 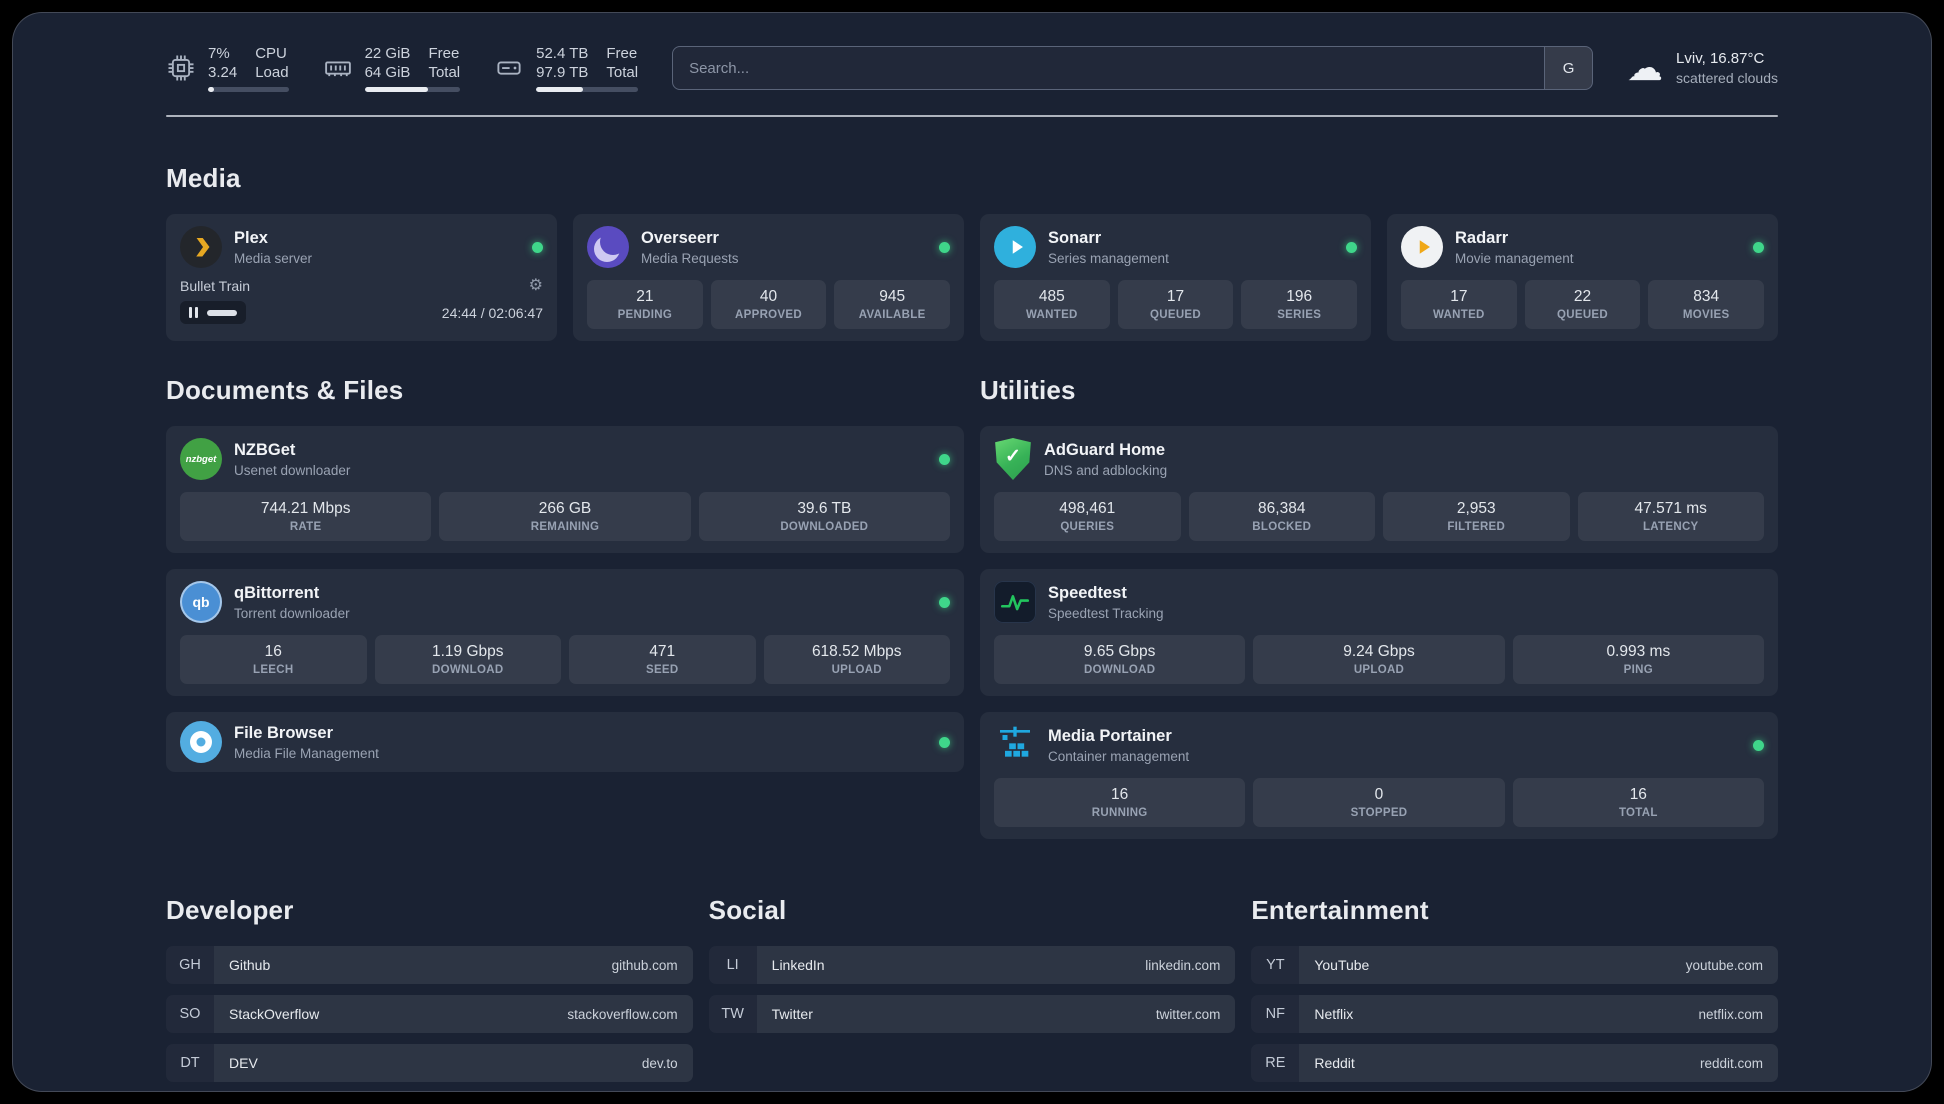 I want to click on stat-value: 39.6 TB, so click(x=824, y=508).